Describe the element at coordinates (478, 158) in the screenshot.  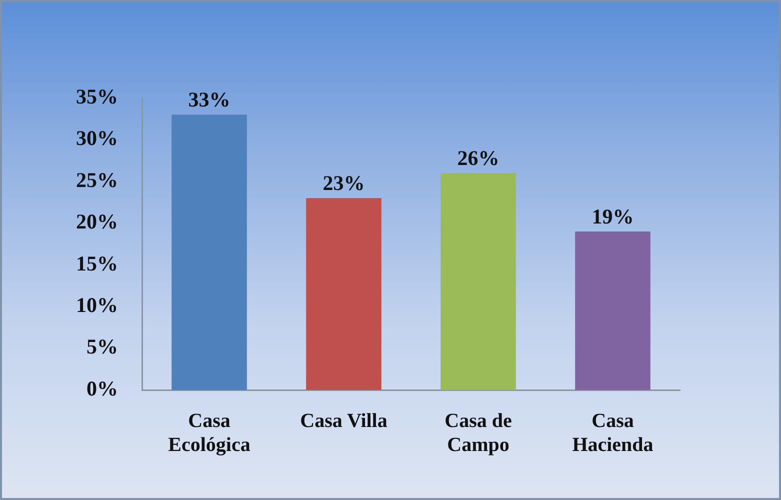
I see `data-label: 26%` at that location.